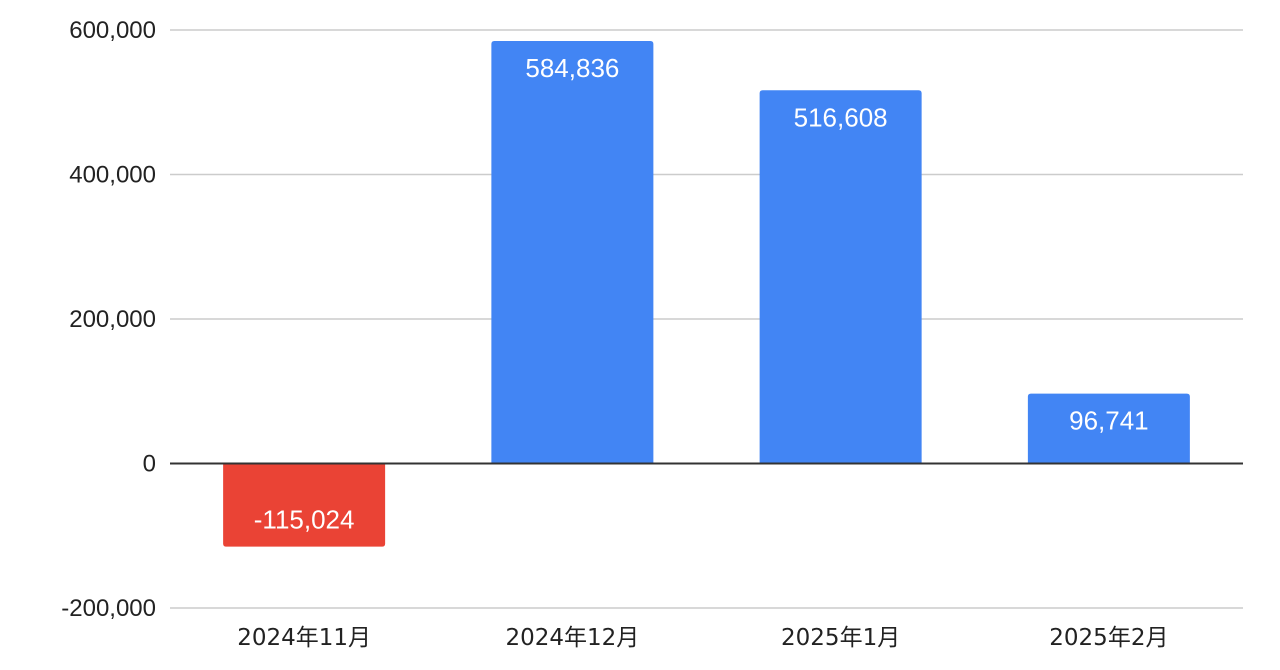  What do you see at coordinates (304, 638) in the screenshot?
I see `x-category-label: 2024年11月` at bounding box center [304, 638].